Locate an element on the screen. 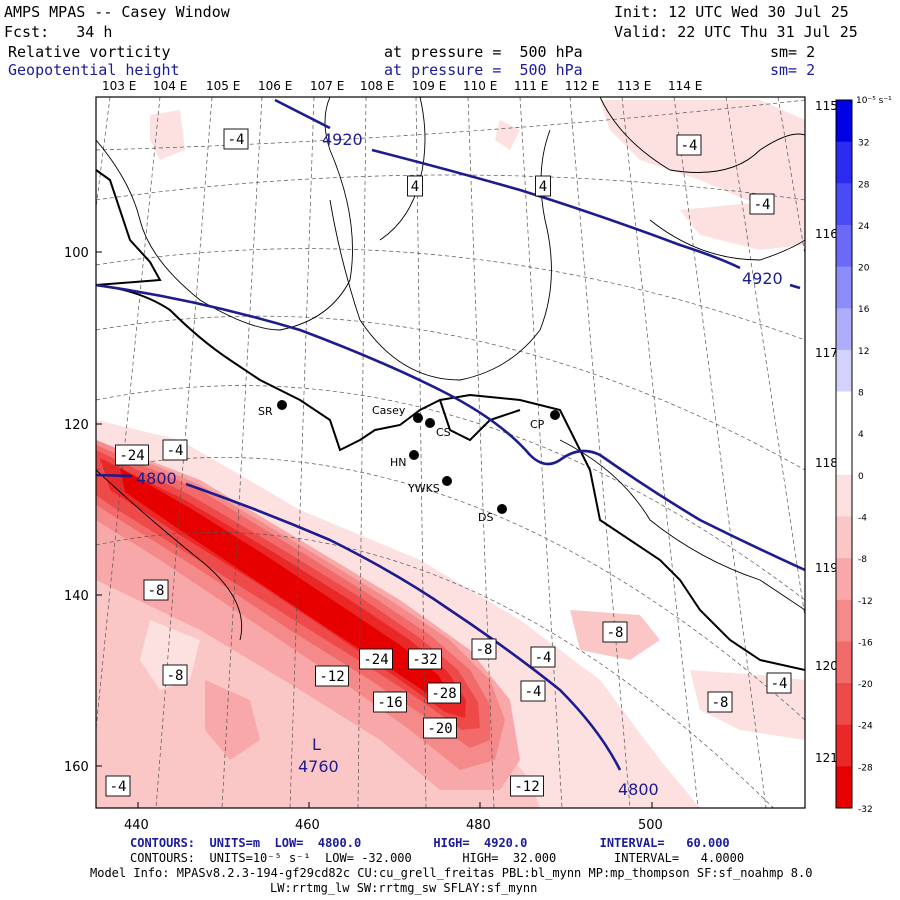 The width and height of the screenshot is (900, 900). colorbar-tick-label: -16 is located at coordinates (865, 643).